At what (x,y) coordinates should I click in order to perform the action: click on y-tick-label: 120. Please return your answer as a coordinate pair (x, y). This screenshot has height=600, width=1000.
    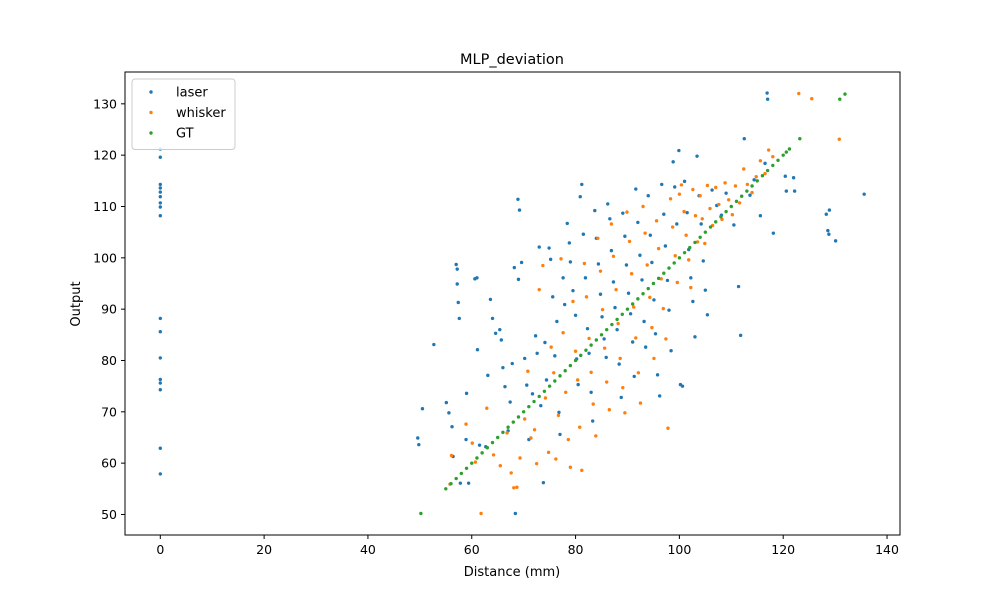
    Looking at the image, I should click on (105, 155).